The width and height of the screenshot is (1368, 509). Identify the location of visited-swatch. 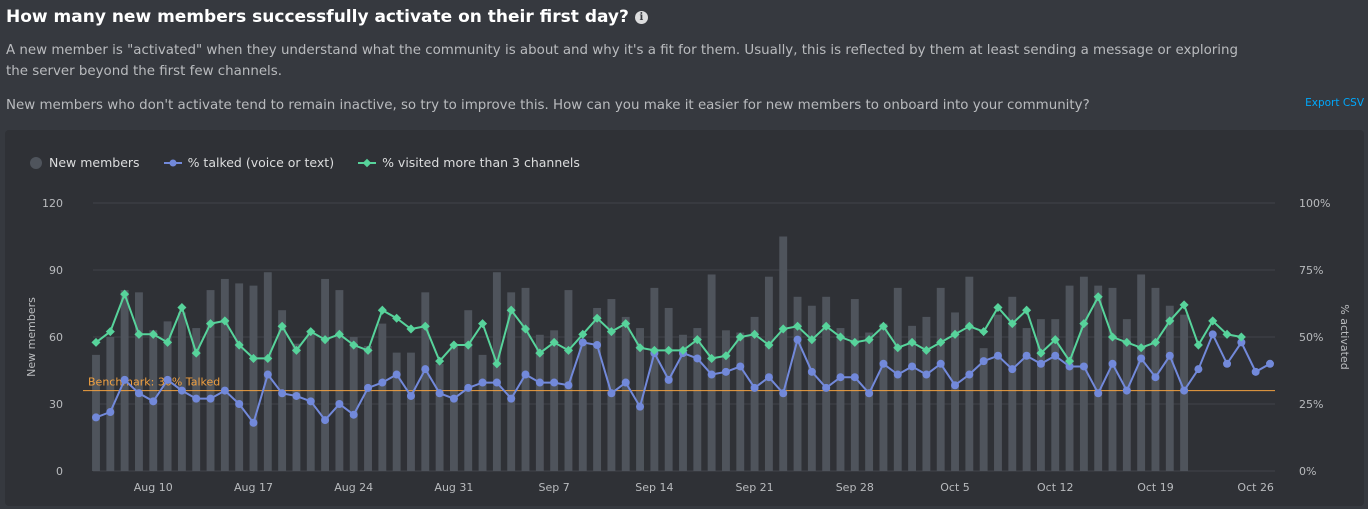
(367, 162).